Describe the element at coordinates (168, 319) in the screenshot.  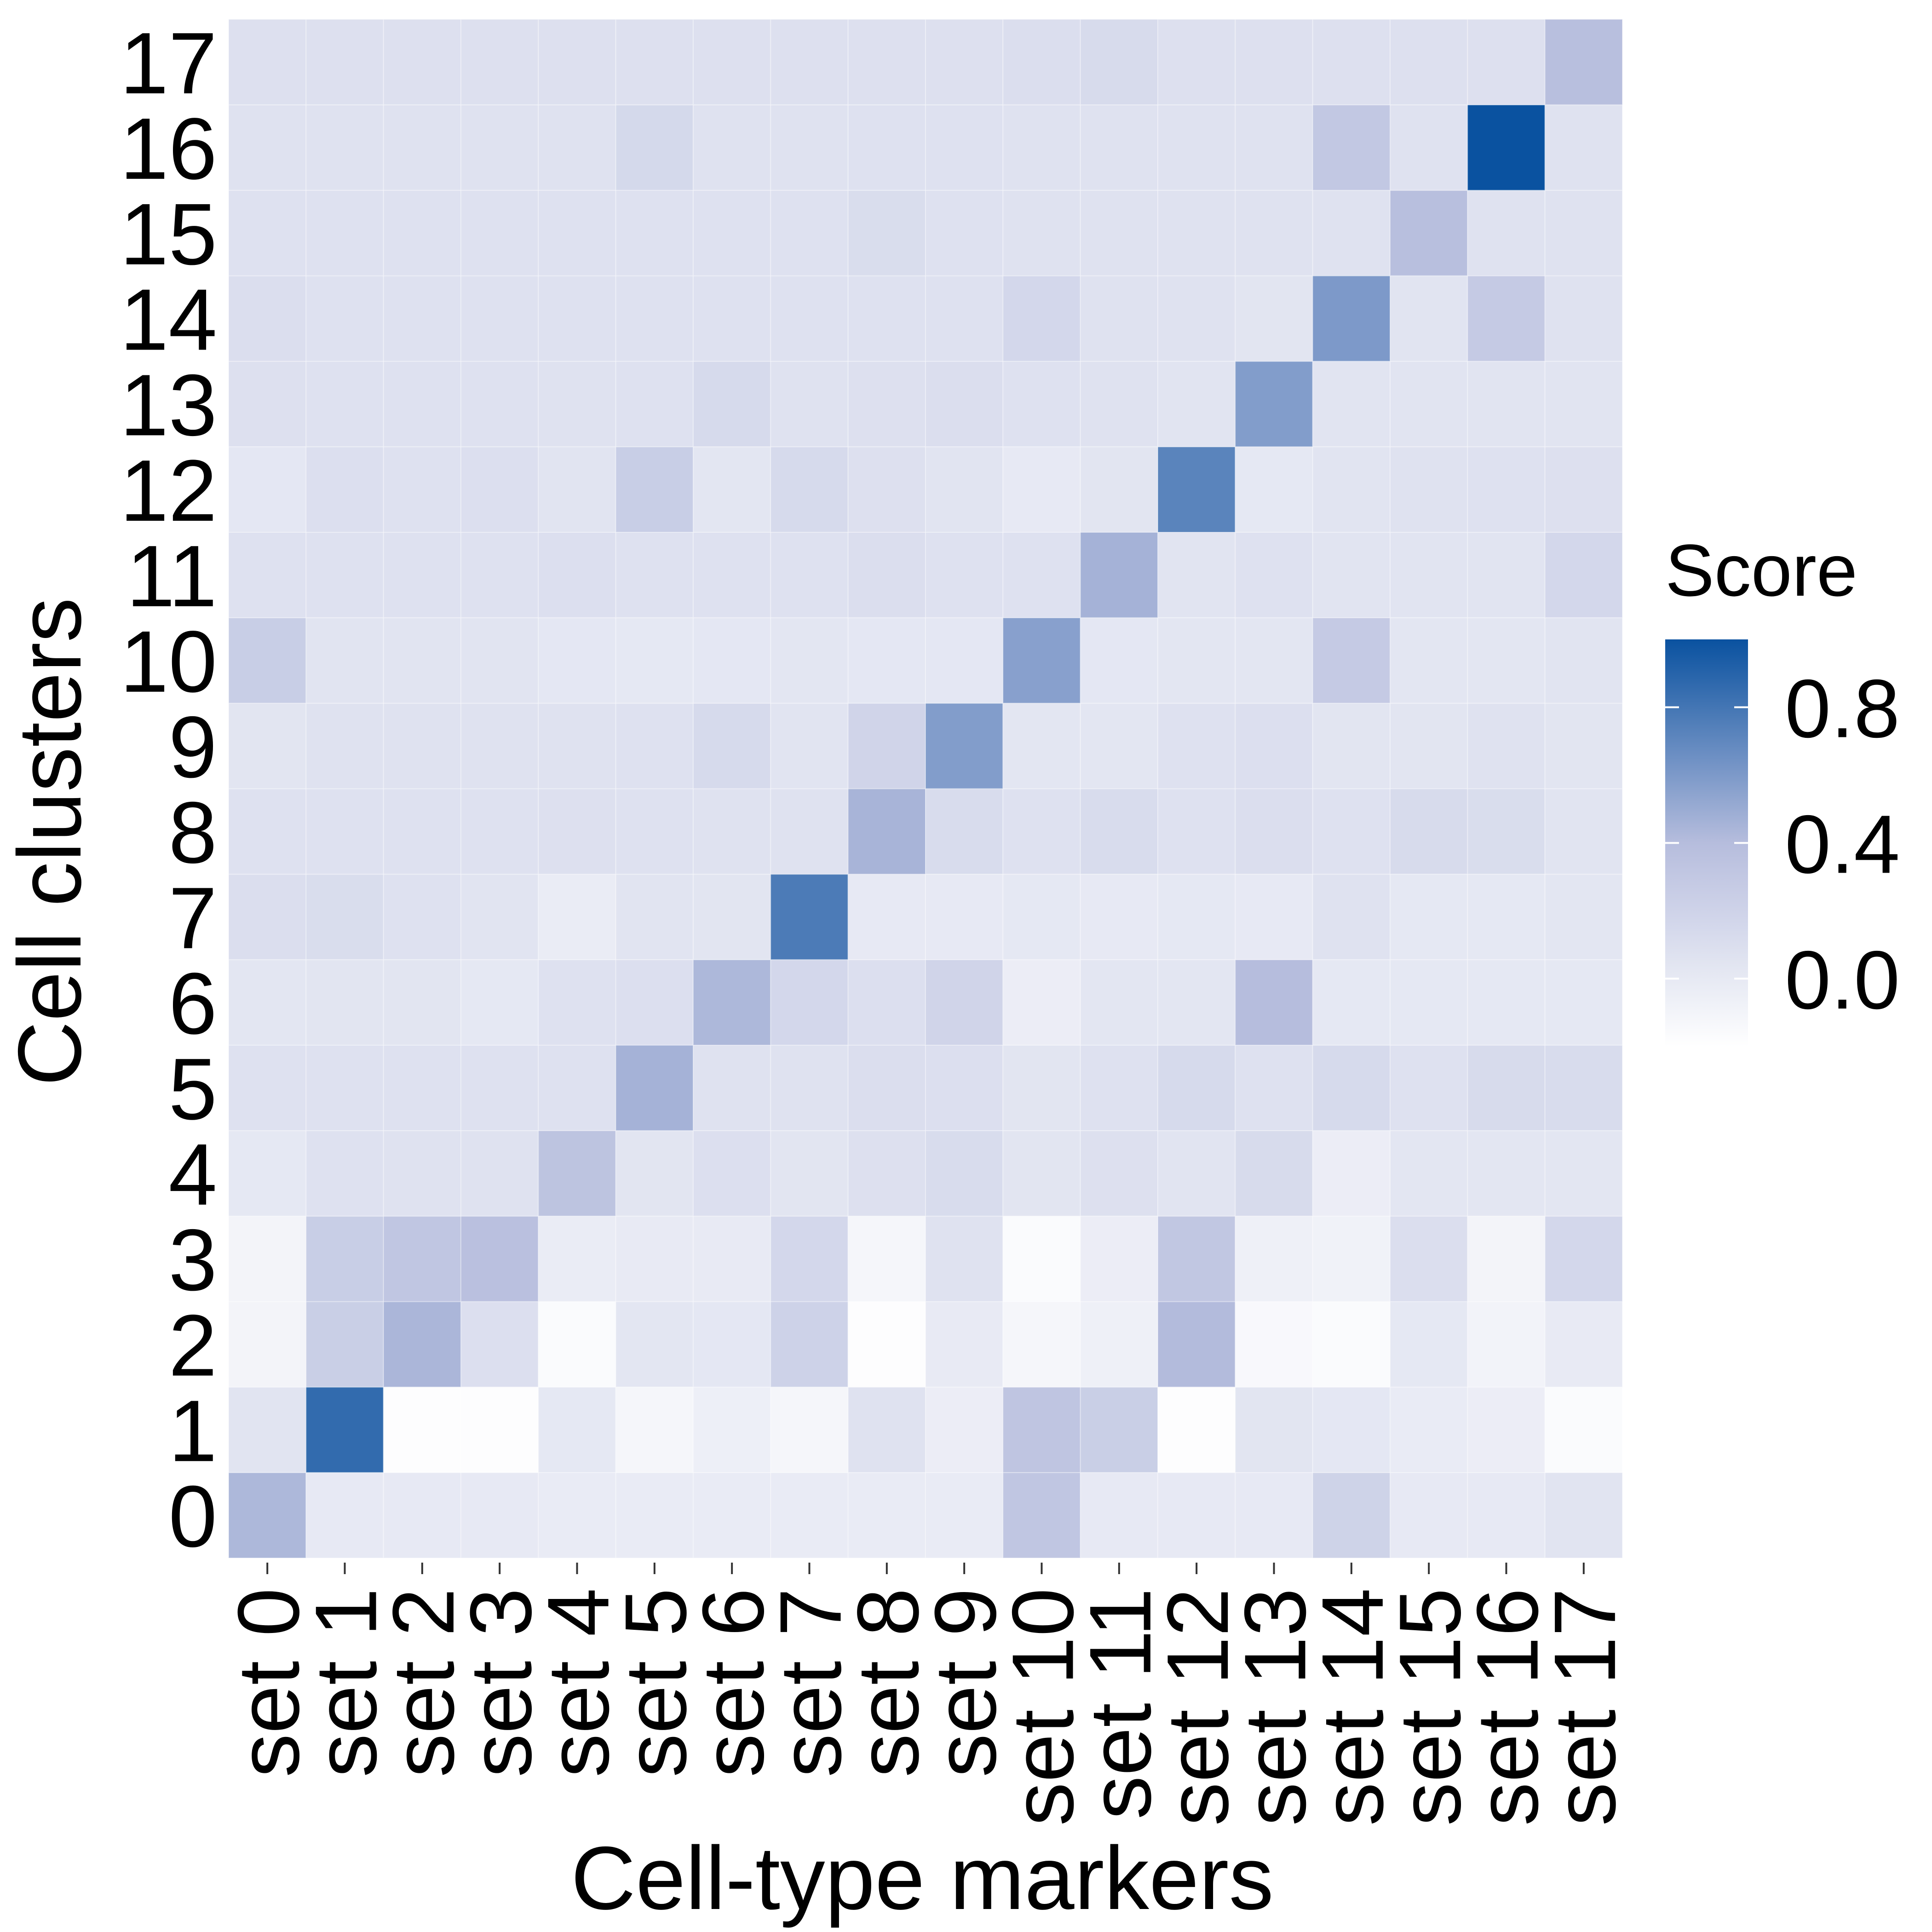
I see `y-tick-label: 14` at that location.